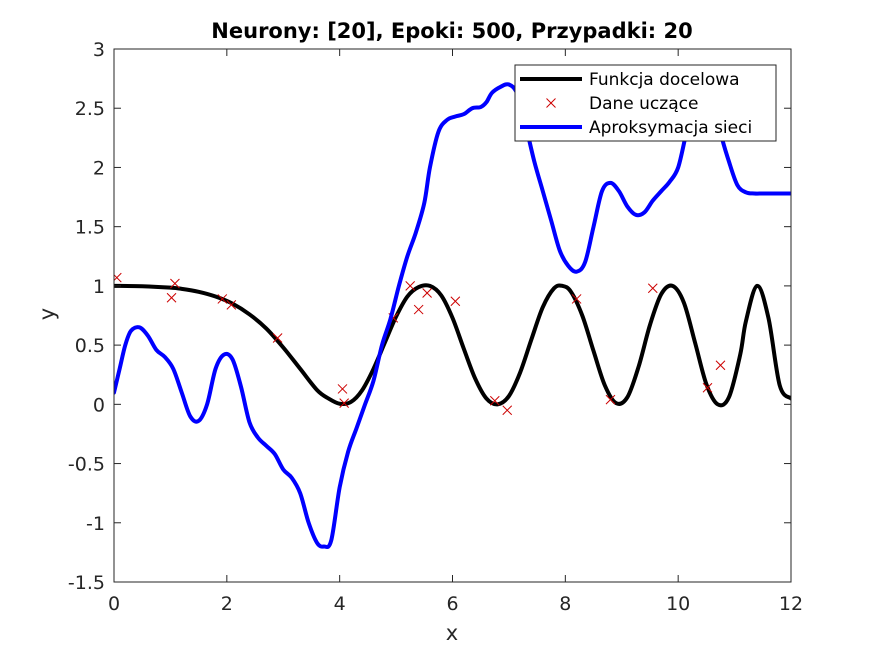  Describe the element at coordinates (99, 50) in the screenshot. I see `y-tick-label: 3` at that location.